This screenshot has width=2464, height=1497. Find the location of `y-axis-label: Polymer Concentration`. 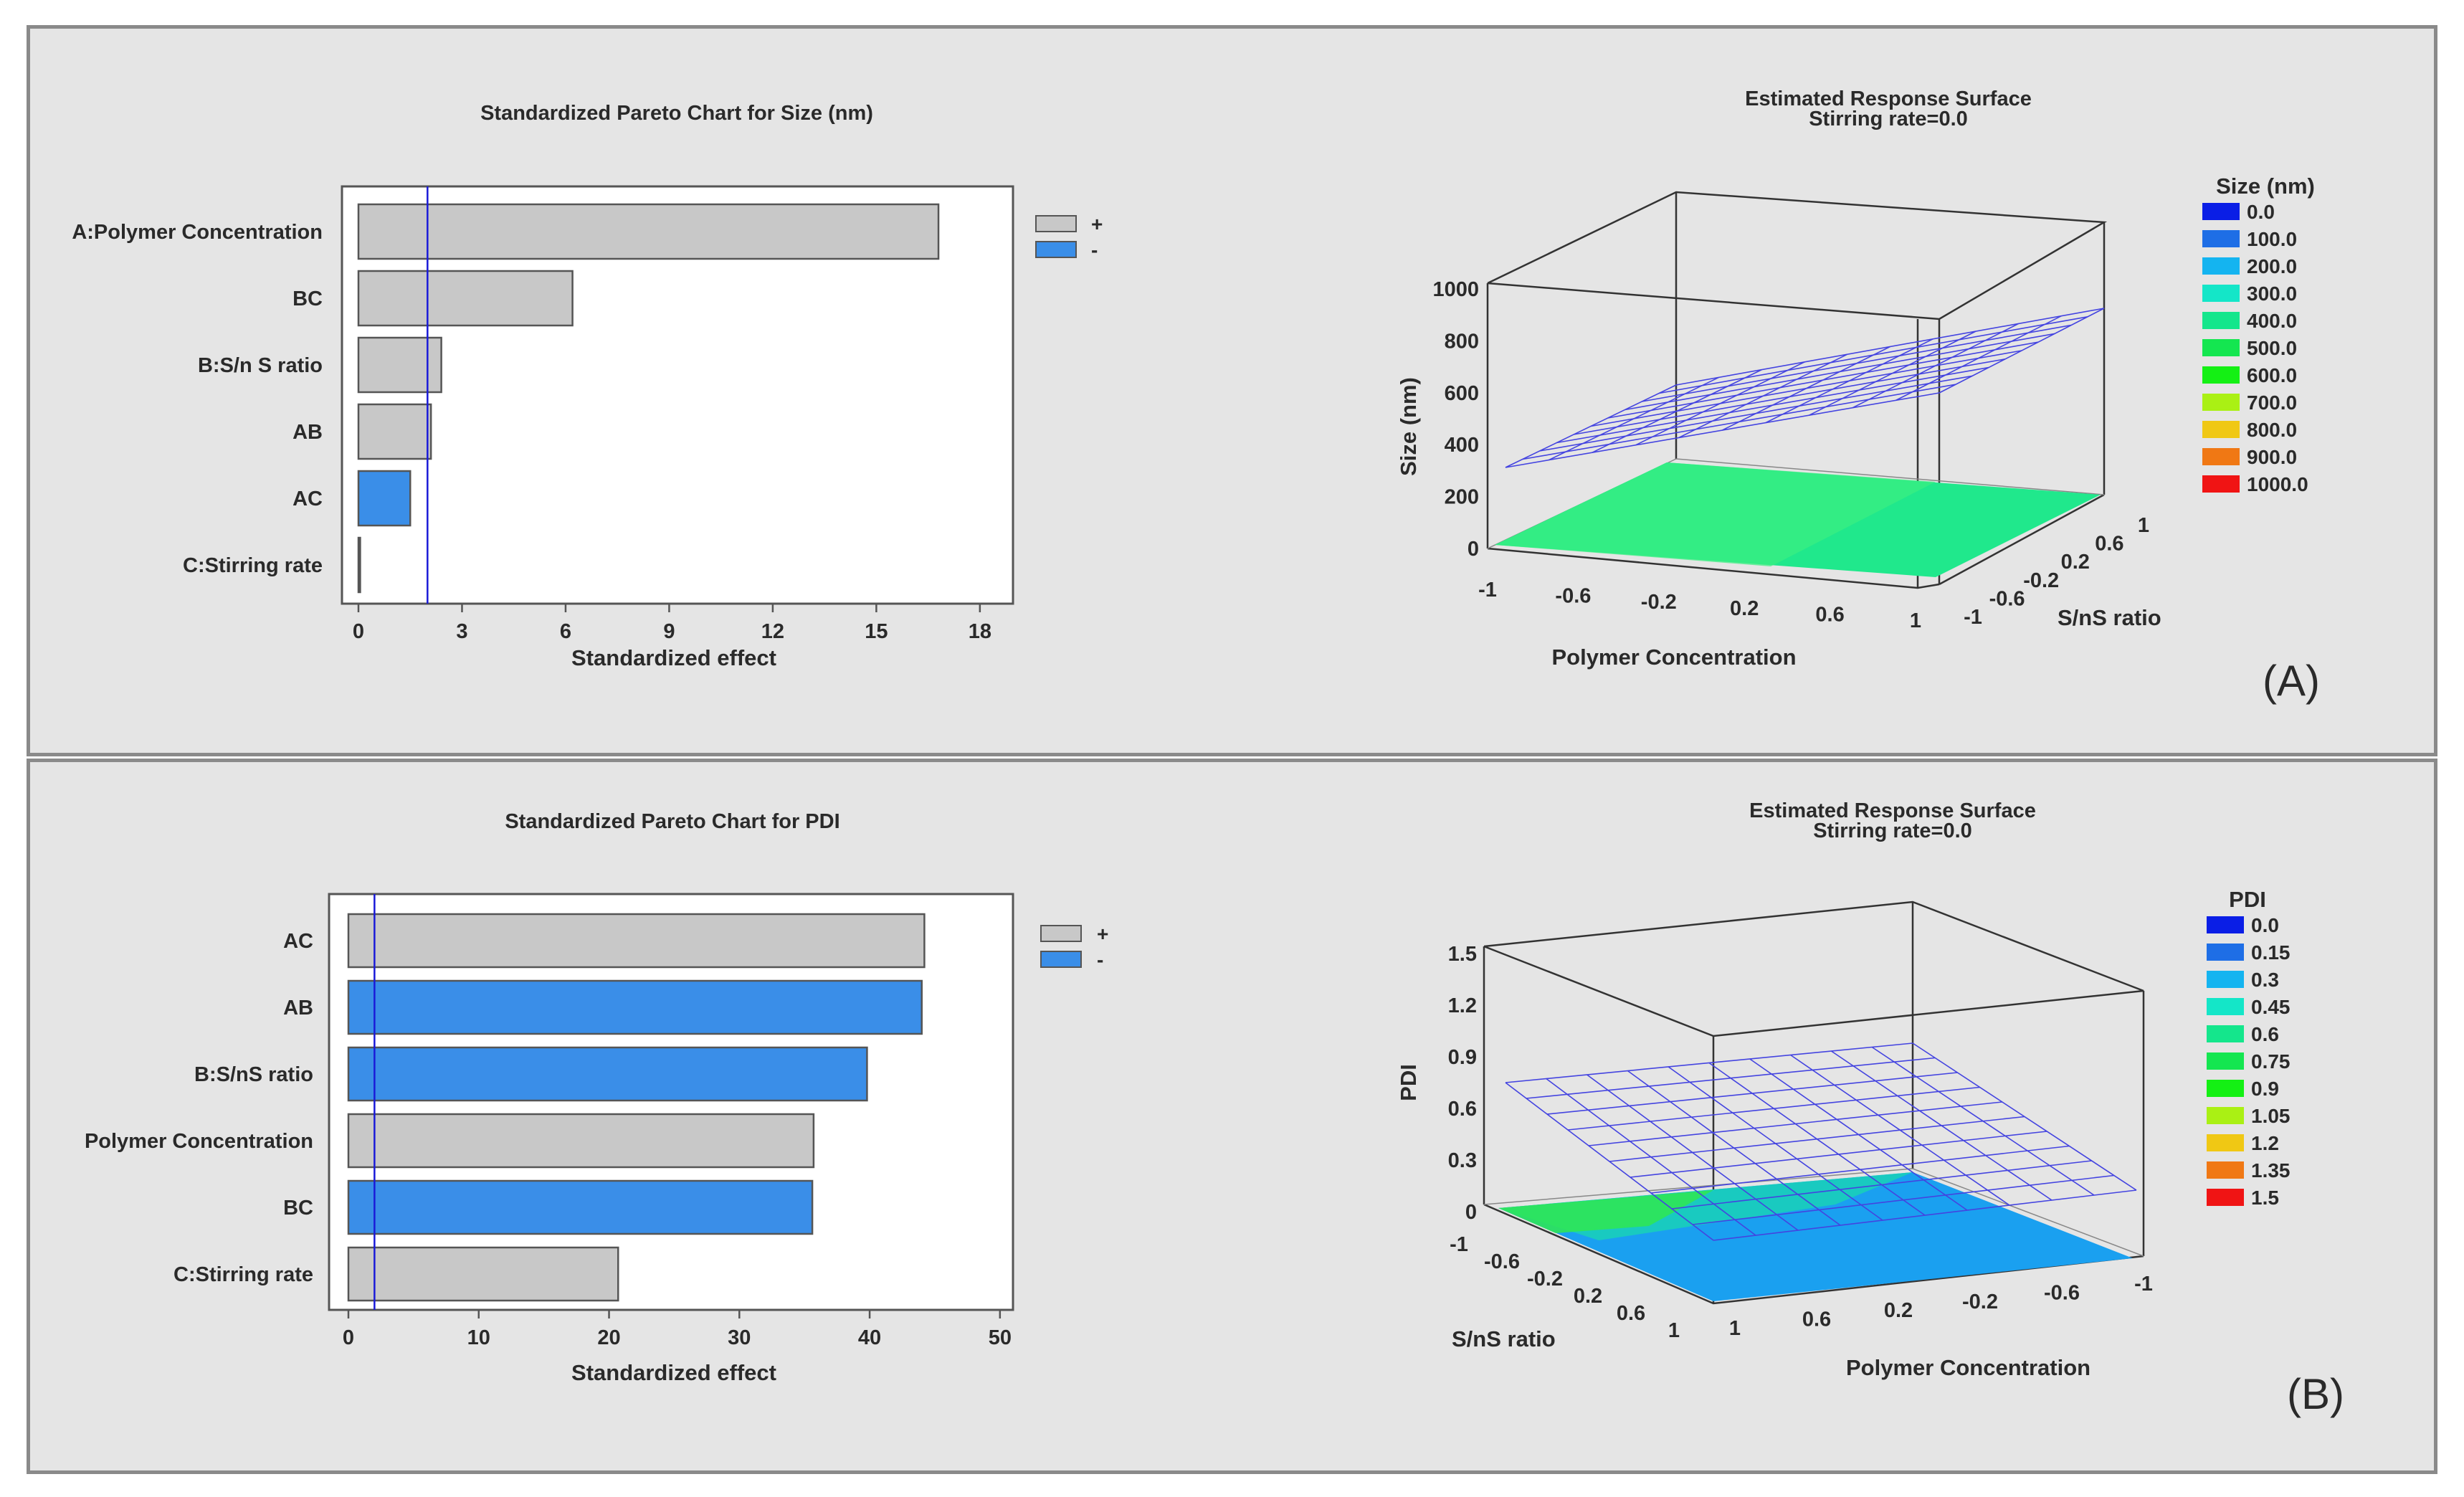

y-axis-label: Polymer Concentration is located at coordinates (1968, 1367).